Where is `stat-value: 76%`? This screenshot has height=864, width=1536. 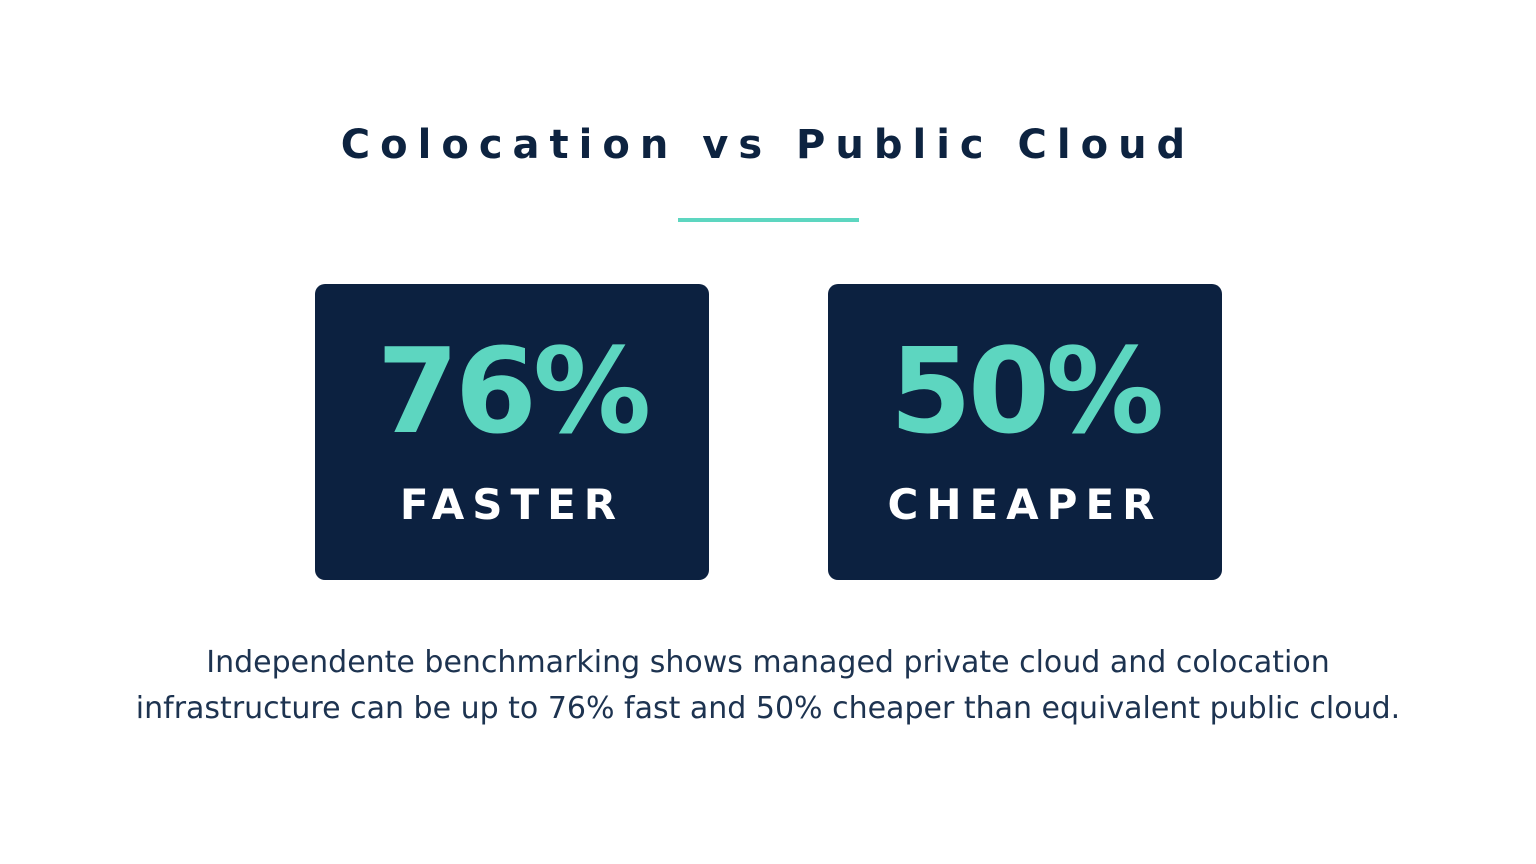
stat-value: 76% is located at coordinates (513, 391).